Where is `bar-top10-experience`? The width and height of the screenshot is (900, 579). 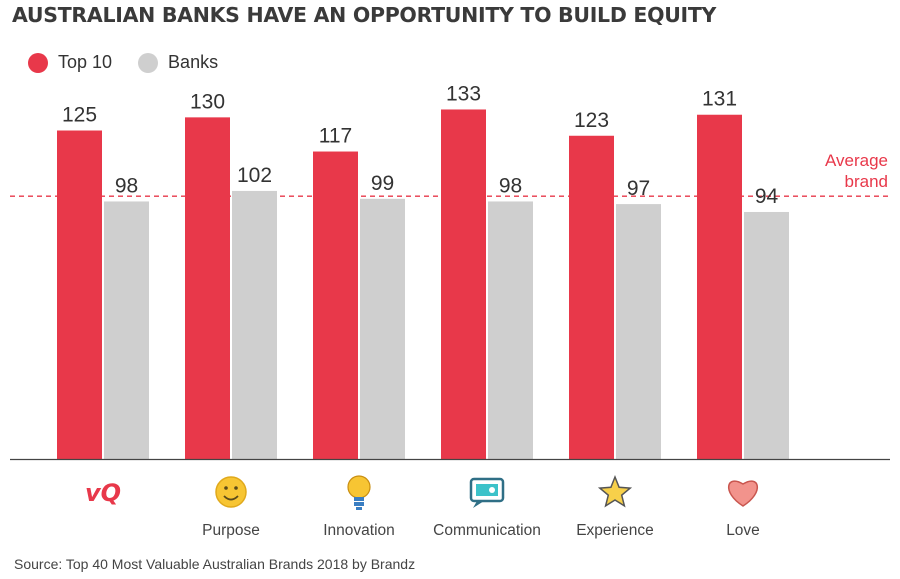 bar-top10-experience is located at coordinates (591, 297).